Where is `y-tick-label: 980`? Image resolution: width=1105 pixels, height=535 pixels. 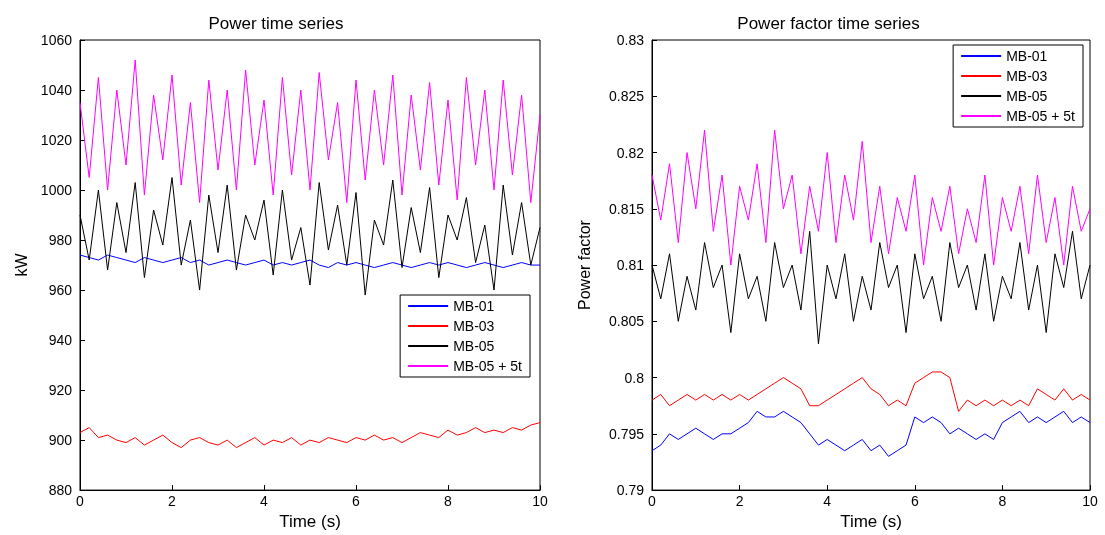 y-tick-label: 980 is located at coordinates (60, 240).